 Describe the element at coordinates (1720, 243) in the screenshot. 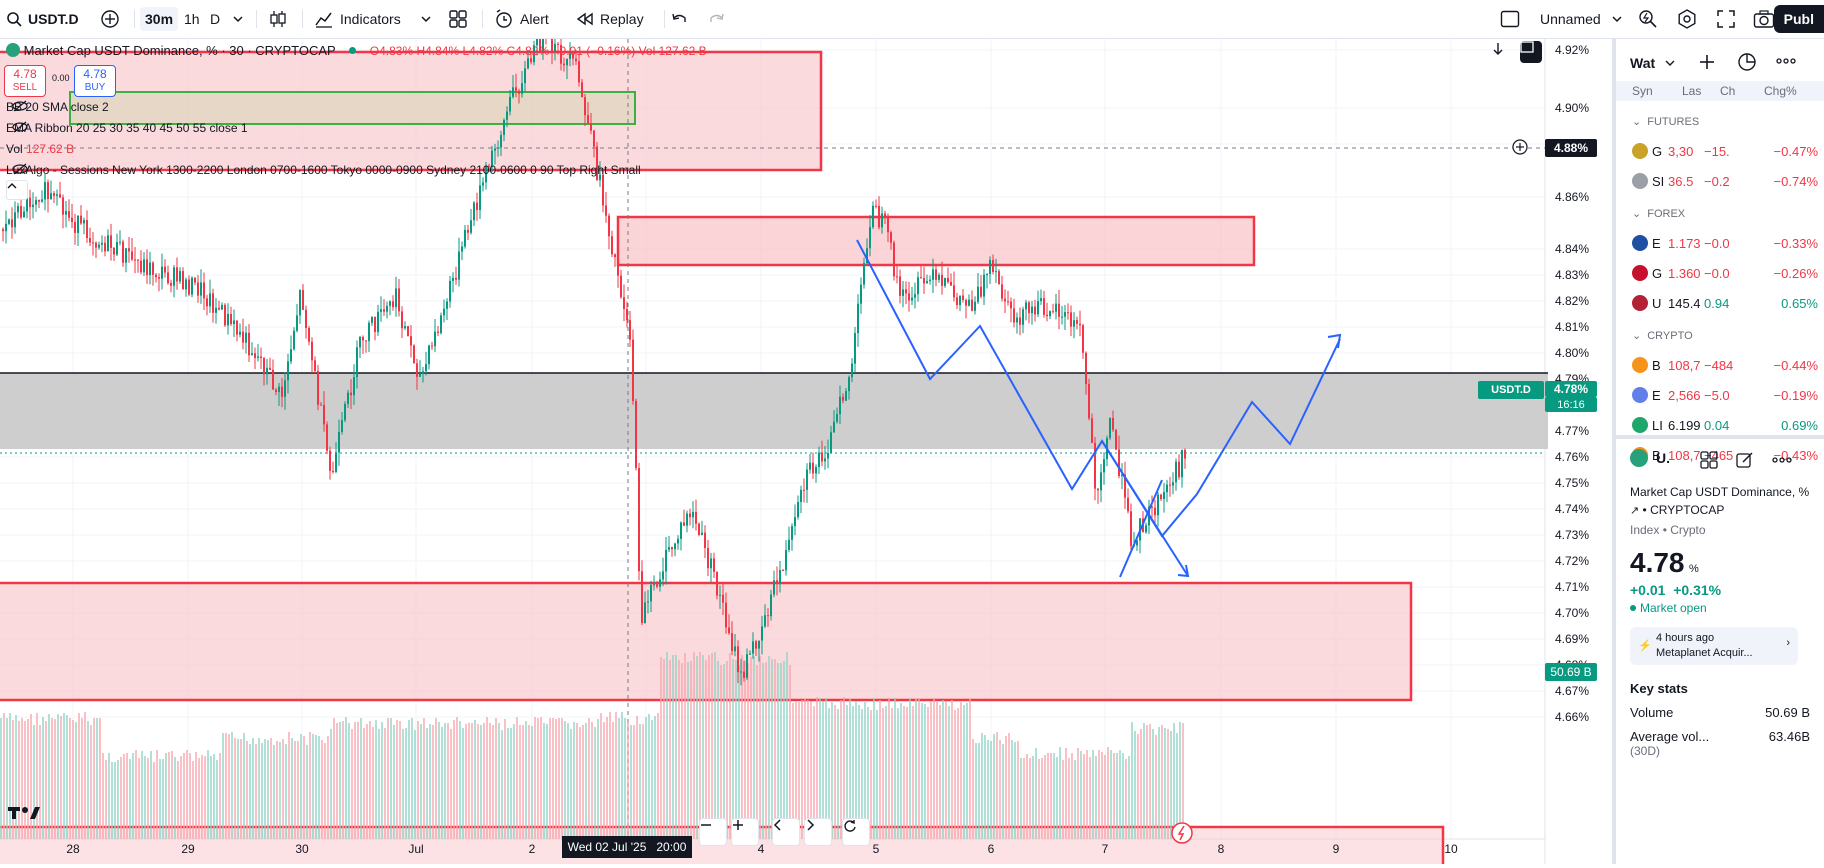

I see `watchlist-row: E 1.173 −0.0 −0.33%` at that location.